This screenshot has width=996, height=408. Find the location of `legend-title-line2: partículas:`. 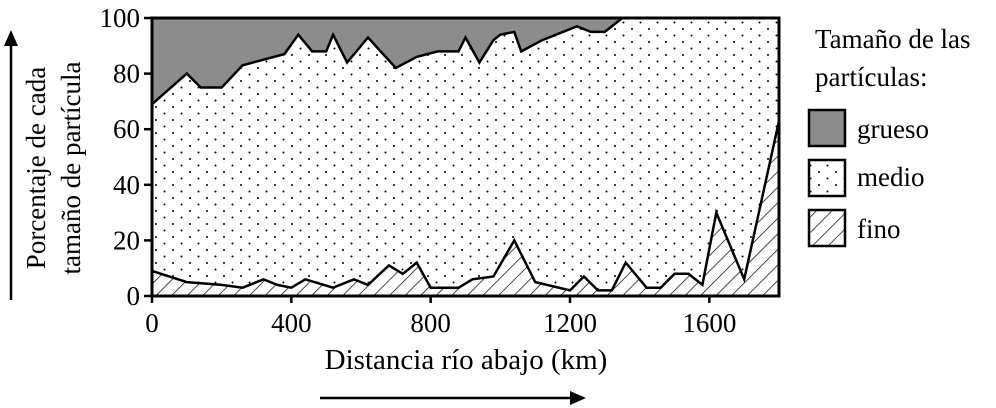

legend-title-line2: partículas: is located at coordinates (871, 77).